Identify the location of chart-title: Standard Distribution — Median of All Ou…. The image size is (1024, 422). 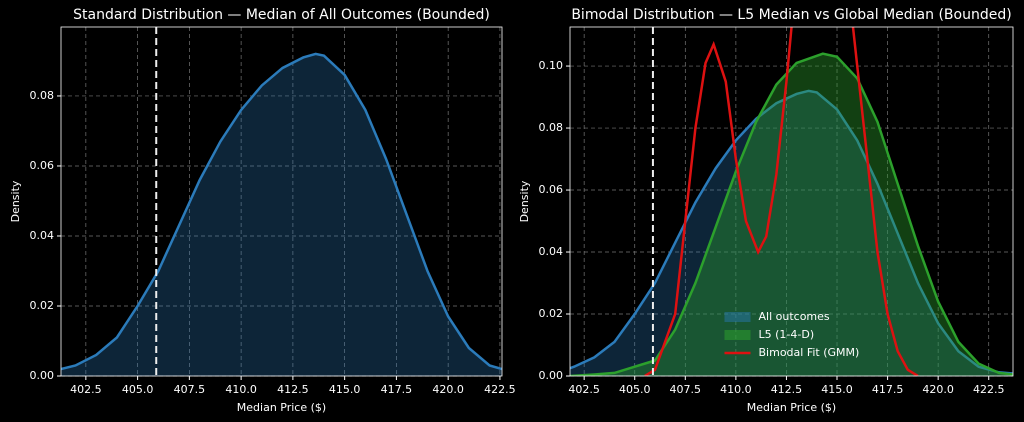
(281, 15).